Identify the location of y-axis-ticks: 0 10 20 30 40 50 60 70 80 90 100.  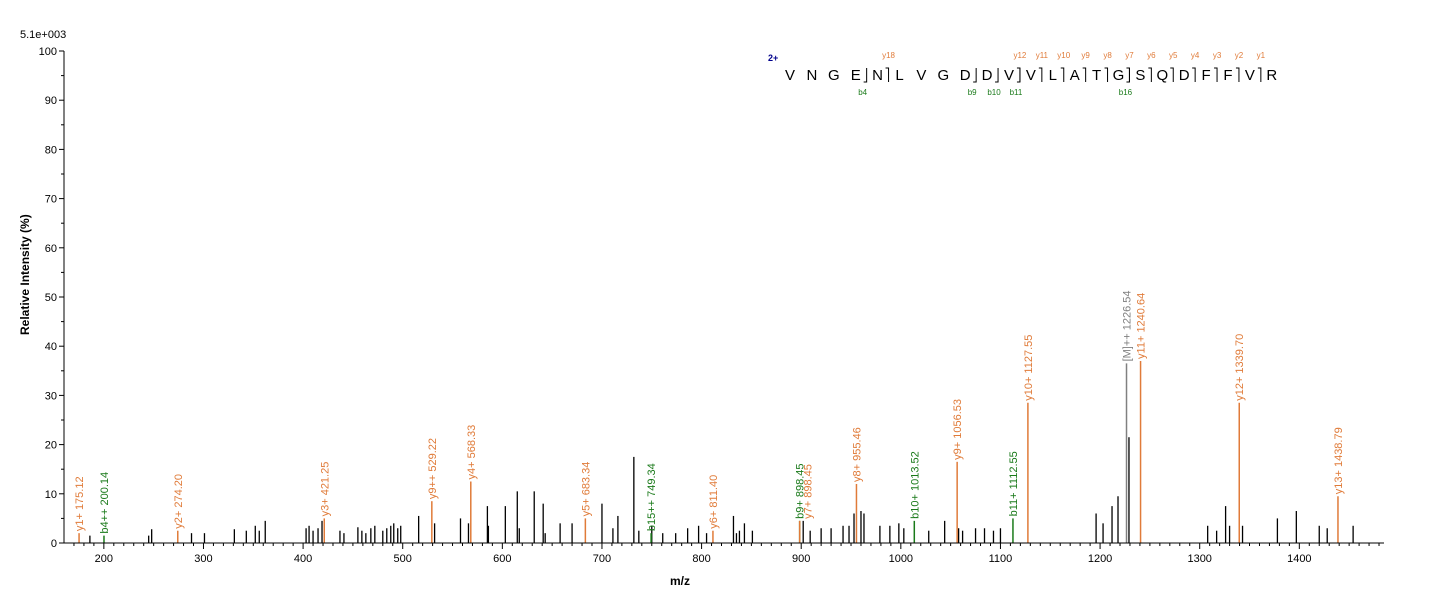
(51, 298).